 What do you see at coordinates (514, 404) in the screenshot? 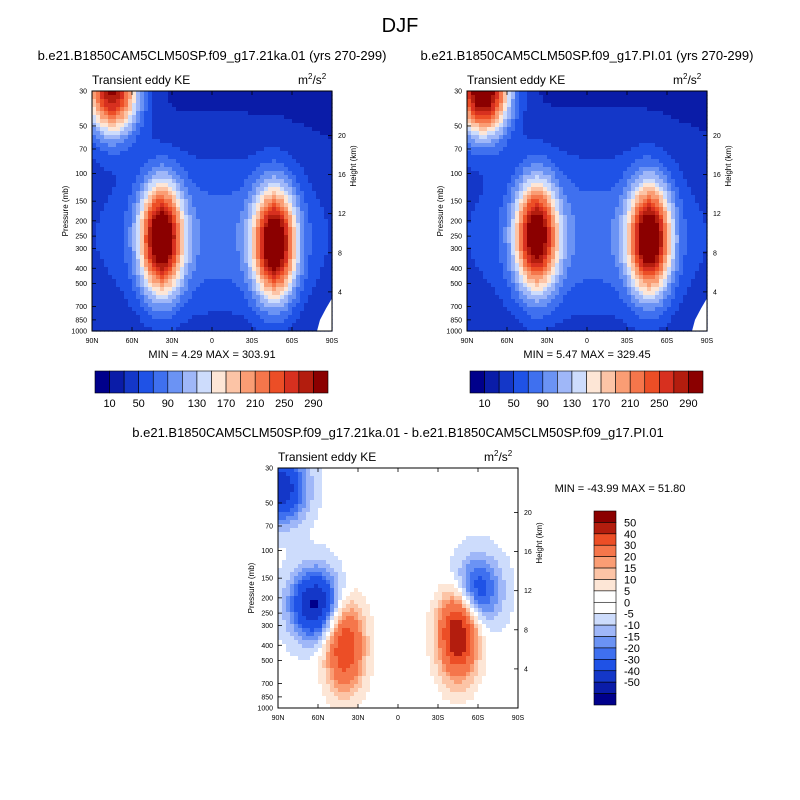
I see `colorbar-label: 50` at bounding box center [514, 404].